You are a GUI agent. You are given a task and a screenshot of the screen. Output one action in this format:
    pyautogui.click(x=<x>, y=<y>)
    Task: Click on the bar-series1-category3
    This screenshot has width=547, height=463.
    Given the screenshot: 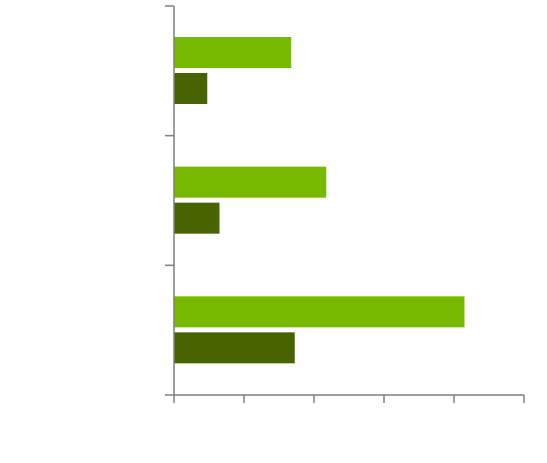 What is the action you would take?
    pyautogui.click(x=319, y=312)
    